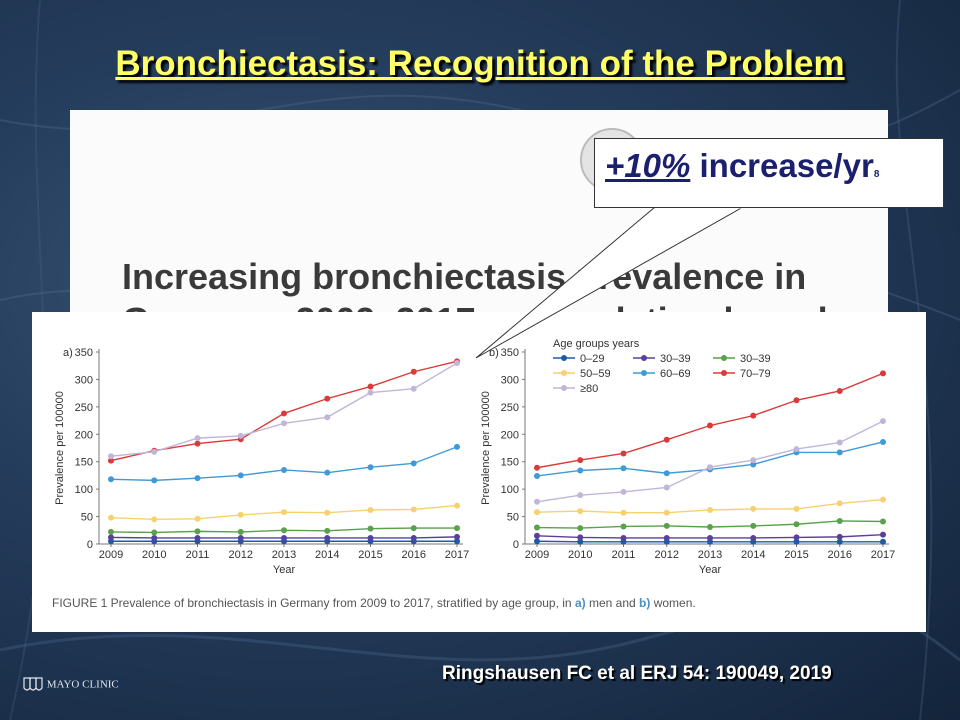  I want to click on callout-box: +10% increase/yr8, so click(769, 173).